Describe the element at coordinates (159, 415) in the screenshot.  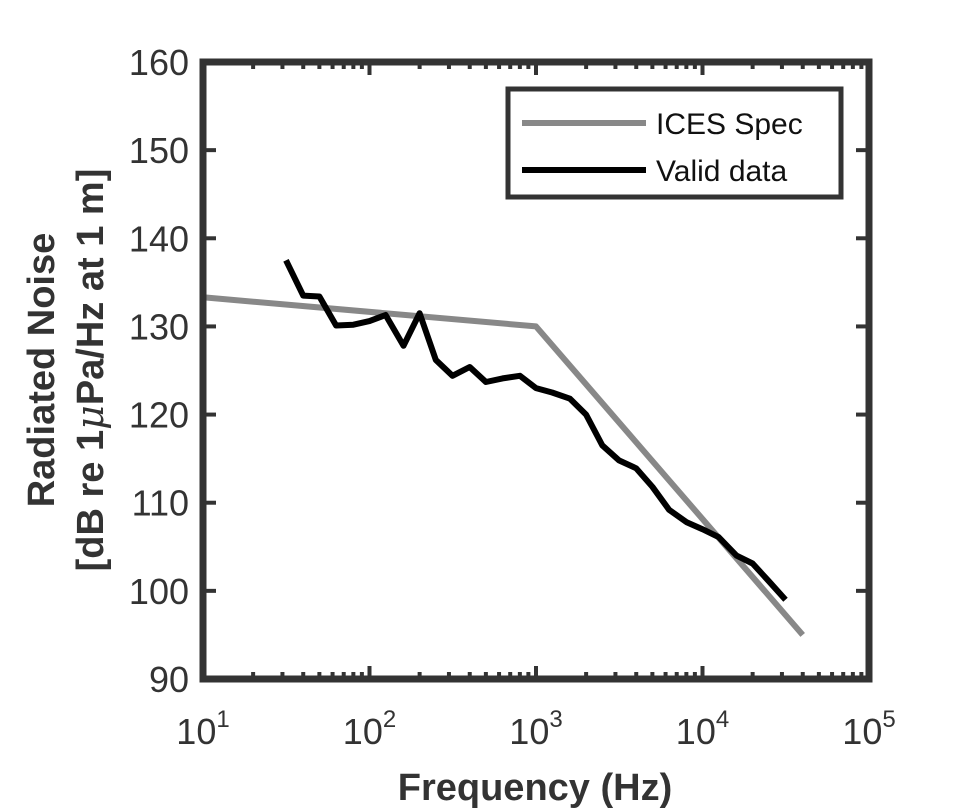
I see `y-tick-label: 120` at that location.